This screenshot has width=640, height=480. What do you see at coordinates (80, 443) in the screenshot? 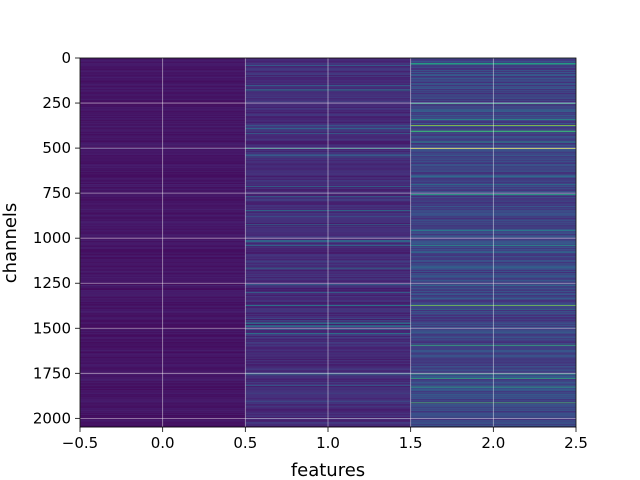
I see `x-tick-label: −0.5` at bounding box center [80, 443].